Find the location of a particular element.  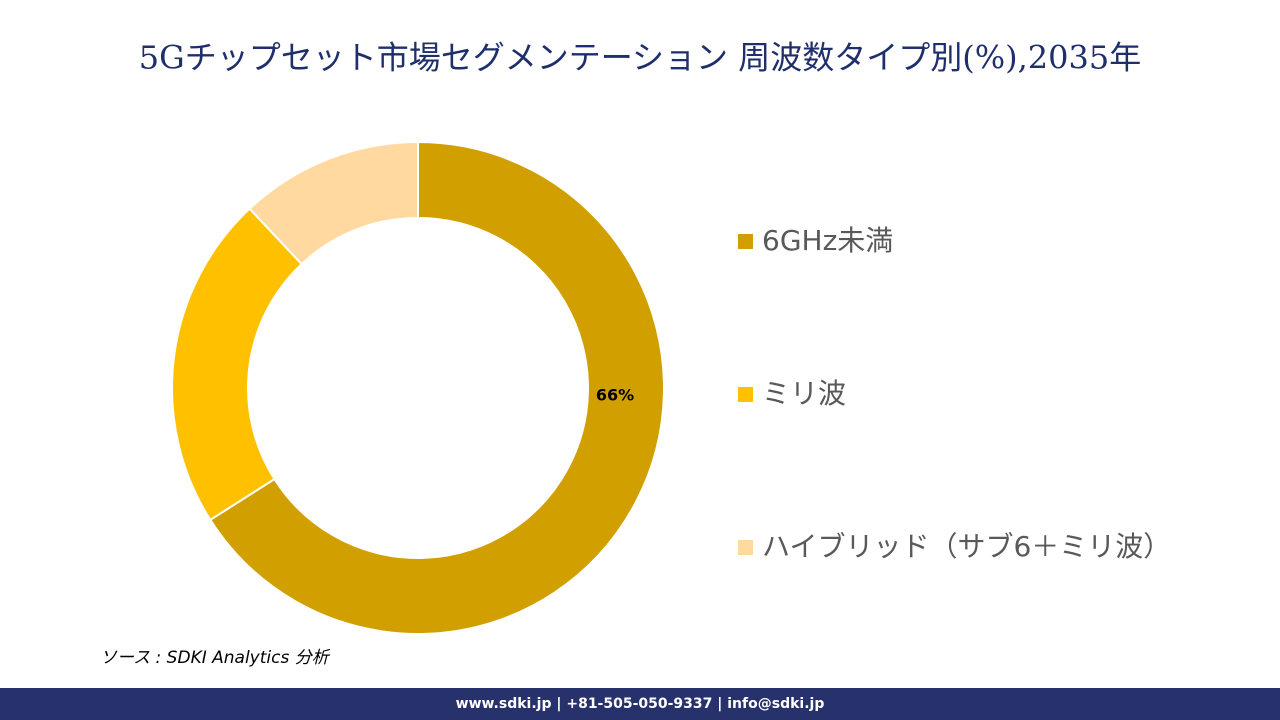

legend-label: ハイブリッド（サブ6＋ミリ波） is located at coordinates (966, 546).